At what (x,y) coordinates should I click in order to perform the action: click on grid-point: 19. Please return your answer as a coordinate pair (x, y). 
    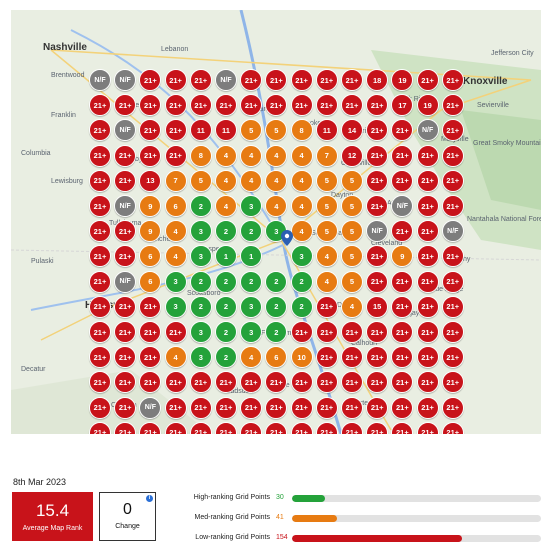
    Looking at the image, I should click on (402, 80).